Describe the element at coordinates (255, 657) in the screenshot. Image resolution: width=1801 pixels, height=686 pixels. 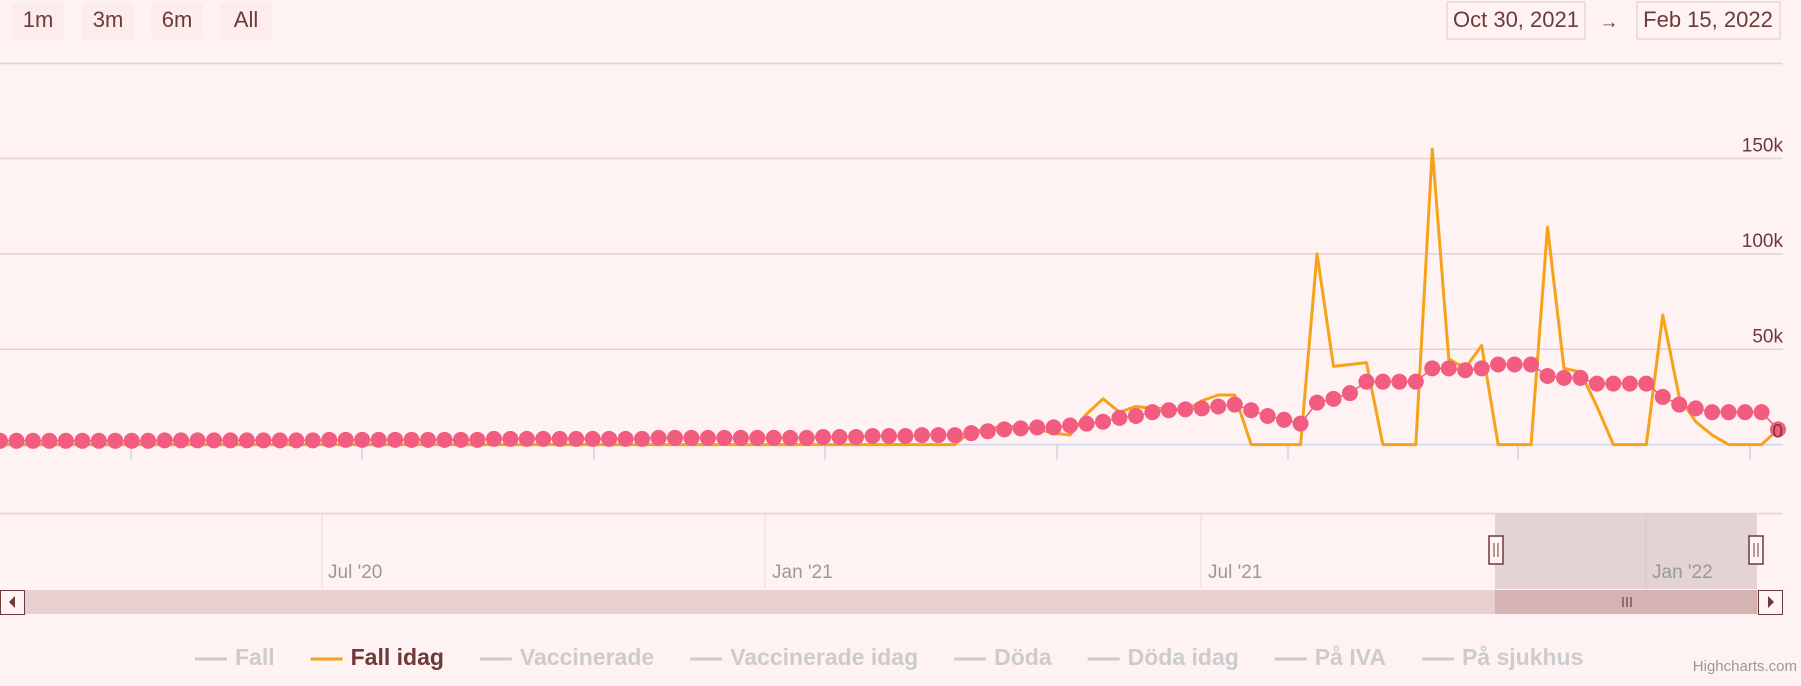
I see `legend-item: Fall` at that location.